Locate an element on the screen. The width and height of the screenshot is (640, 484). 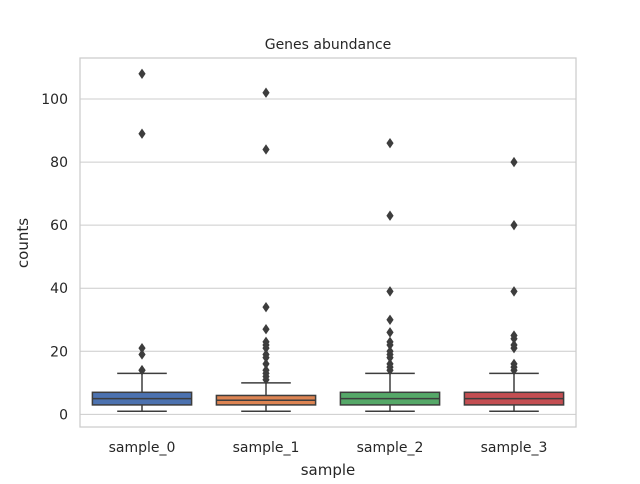
y-tick-label: 0 is located at coordinates (63, 415).